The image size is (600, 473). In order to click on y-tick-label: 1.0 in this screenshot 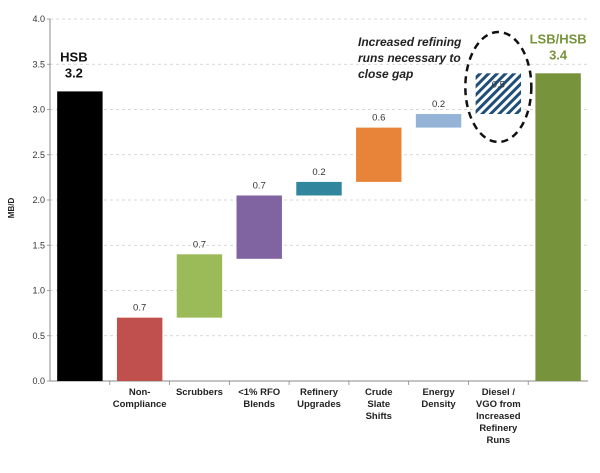, I will do `click(38, 291)`.